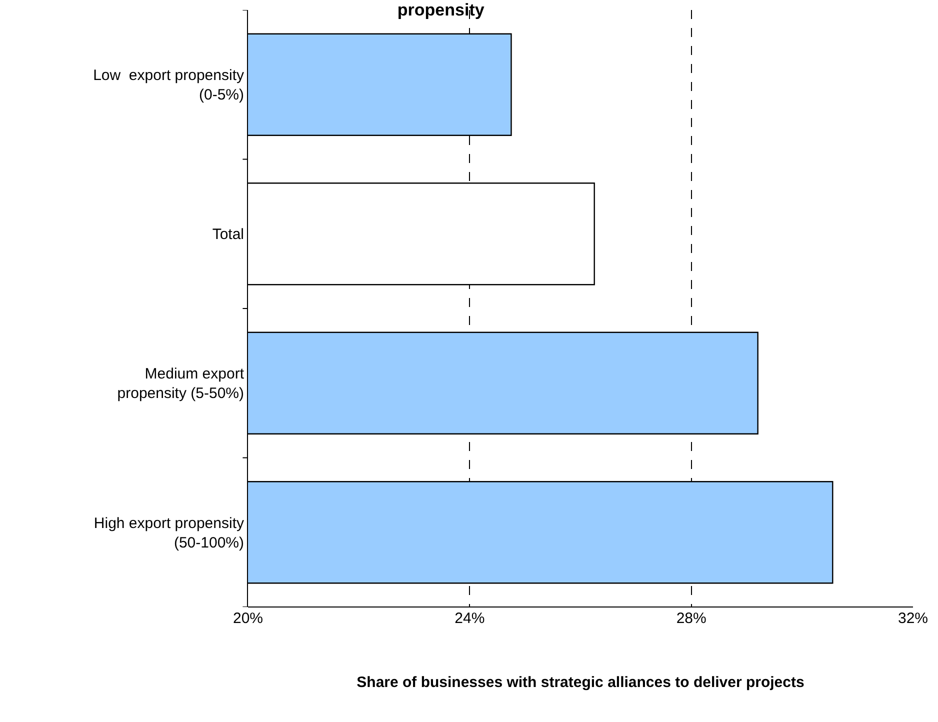  Describe the element at coordinates (913, 618) in the screenshot. I see `x-tick-label: 32%` at that location.